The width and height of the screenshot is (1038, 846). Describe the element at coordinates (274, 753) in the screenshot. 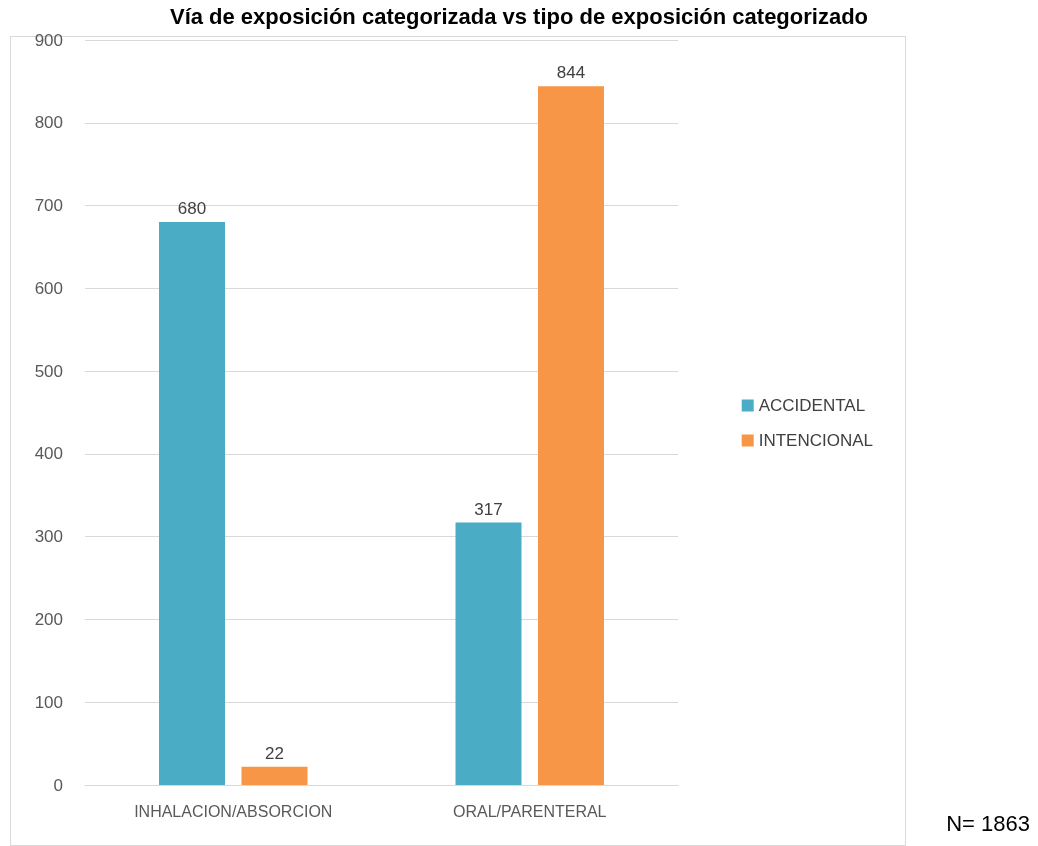

I see `data-label: 22` at that location.